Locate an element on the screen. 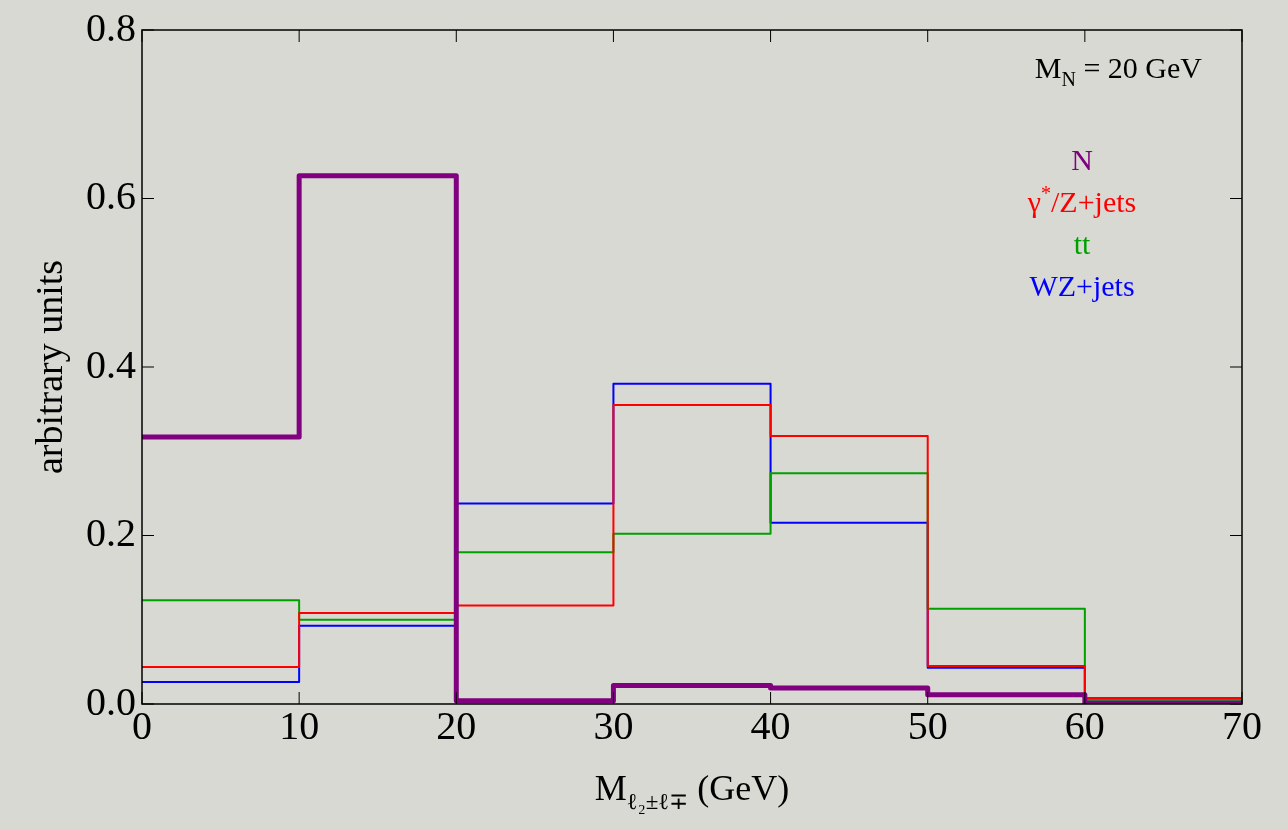 The image size is (1288, 830). y-tick-label: 0.8 is located at coordinates (111, 27).